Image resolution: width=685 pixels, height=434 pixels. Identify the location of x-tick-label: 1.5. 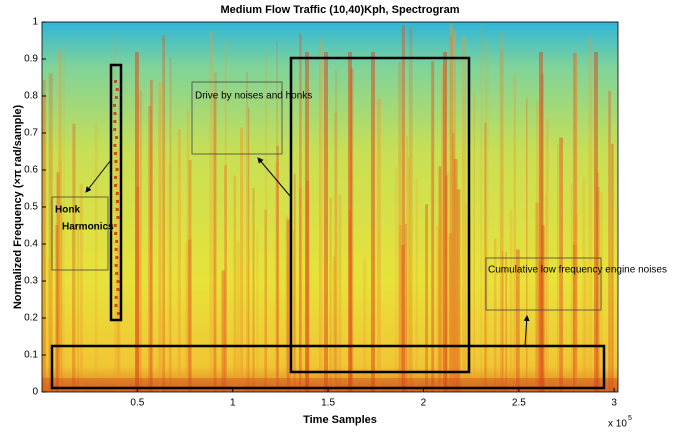
(328, 403).